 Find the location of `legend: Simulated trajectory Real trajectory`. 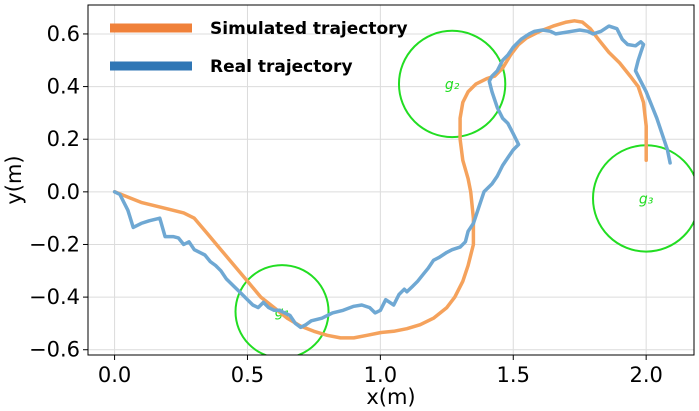

legend: Simulated trajectory Real trajectory is located at coordinates (259, 48).